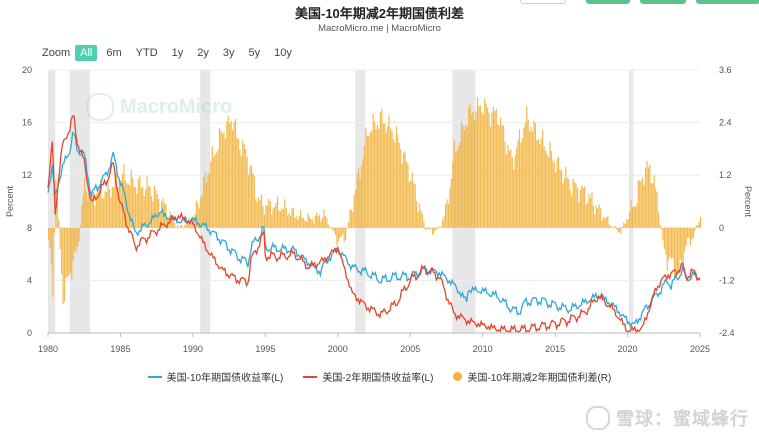 This screenshot has width=759, height=444. Describe the element at coordinates (338, 349) in the screenshot. I see `x-tick-label-4: 2000` at that location.